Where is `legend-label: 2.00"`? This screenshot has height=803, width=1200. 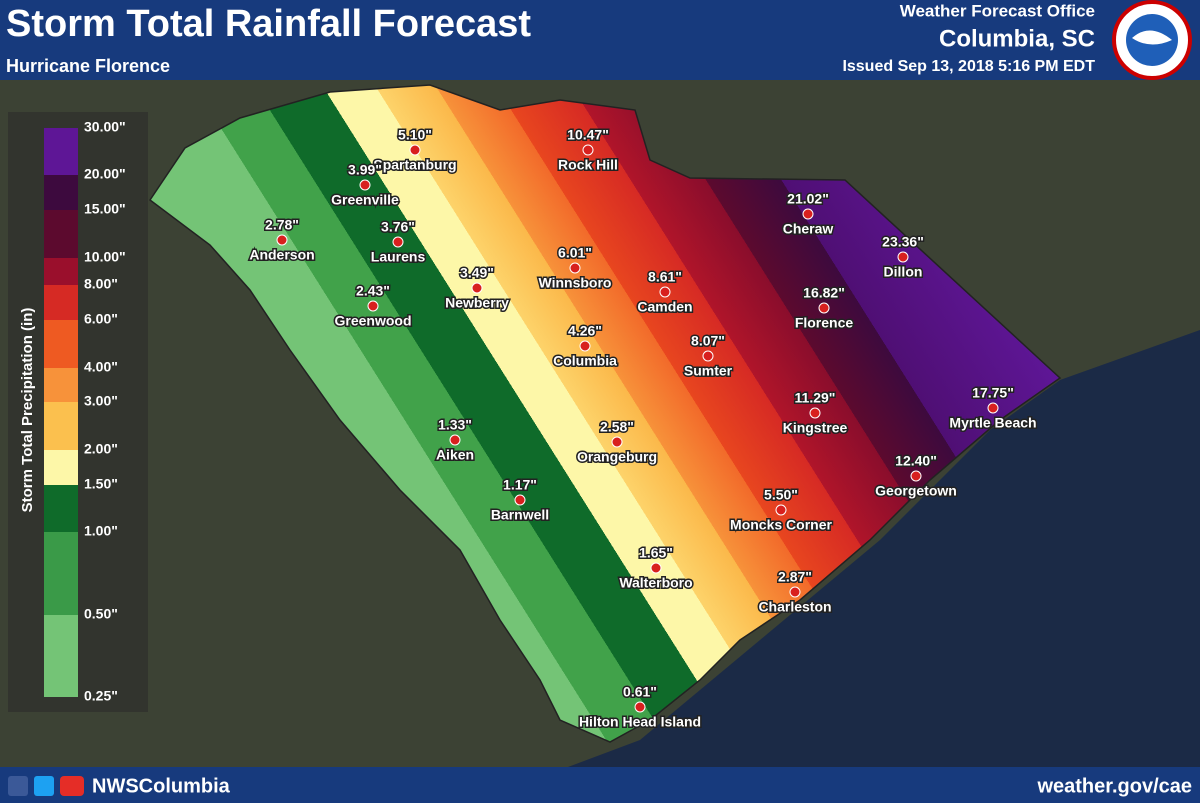 legend-label: 2.00" is located at coordinates (101, 449).